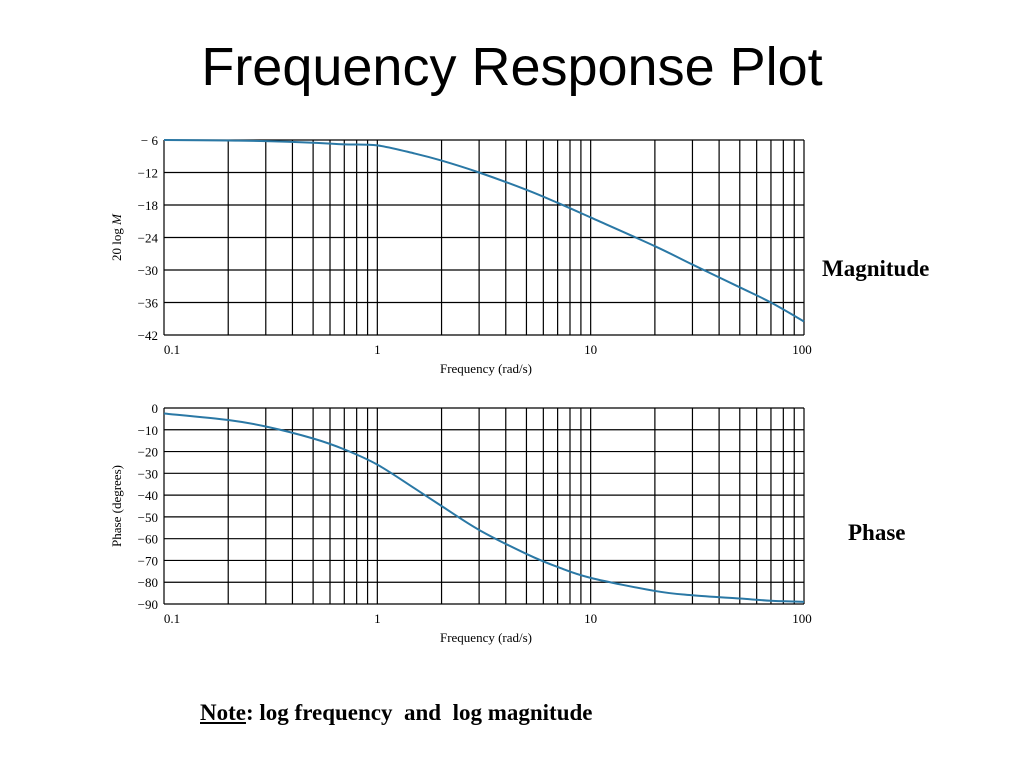 This screenshot has height=768, width=1024. What do you see at coordinates (150, 140) in the screenshot?
I see `y-tick-label: − 6` at bounding box center [150, 140].